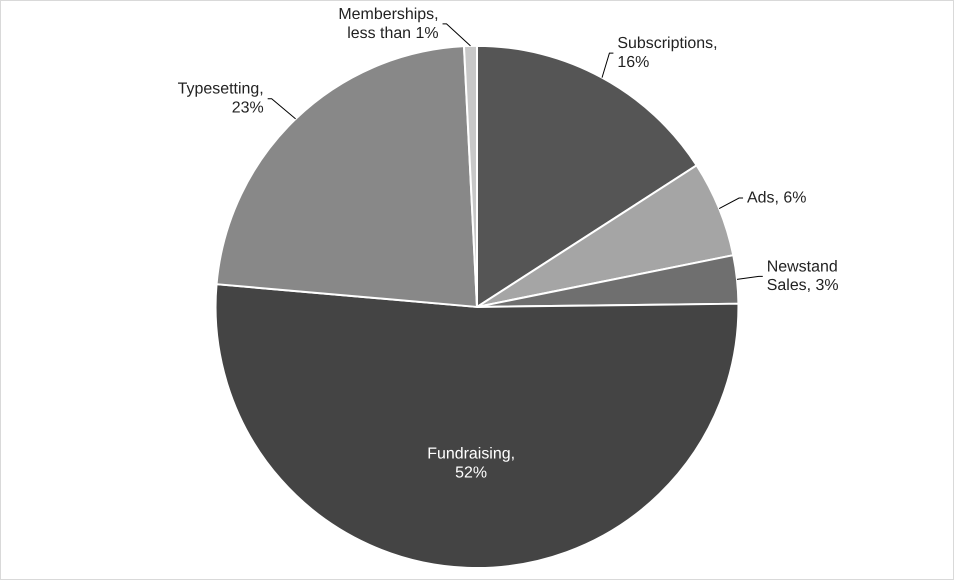  Describe the element at coordinates (221, 98) in the screenshot. I see `slice-label: Typesetting, 23%` at that location.